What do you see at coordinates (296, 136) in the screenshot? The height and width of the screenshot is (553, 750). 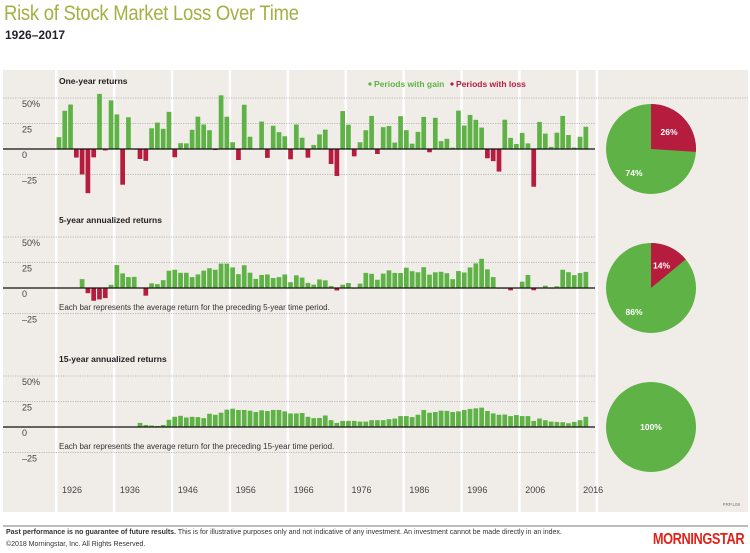 I see `gain-bar-1967` at bounding box center [296, 136].